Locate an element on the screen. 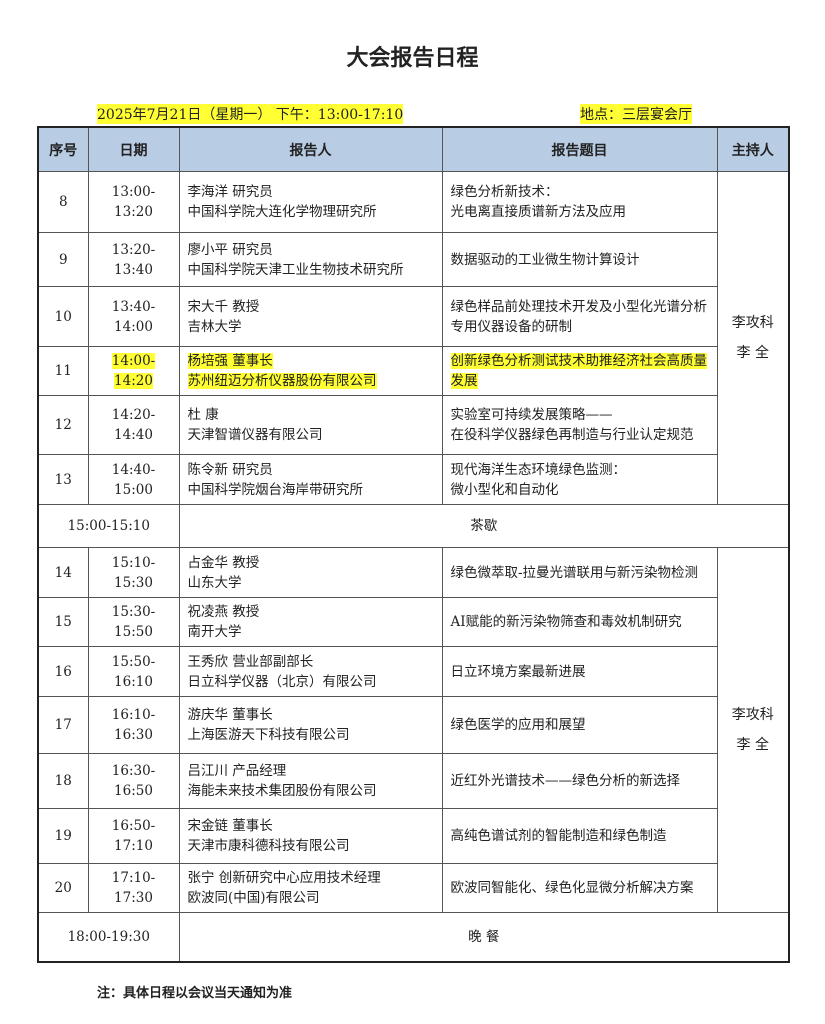  row-number: 15 is located at coordinates (63, 622).